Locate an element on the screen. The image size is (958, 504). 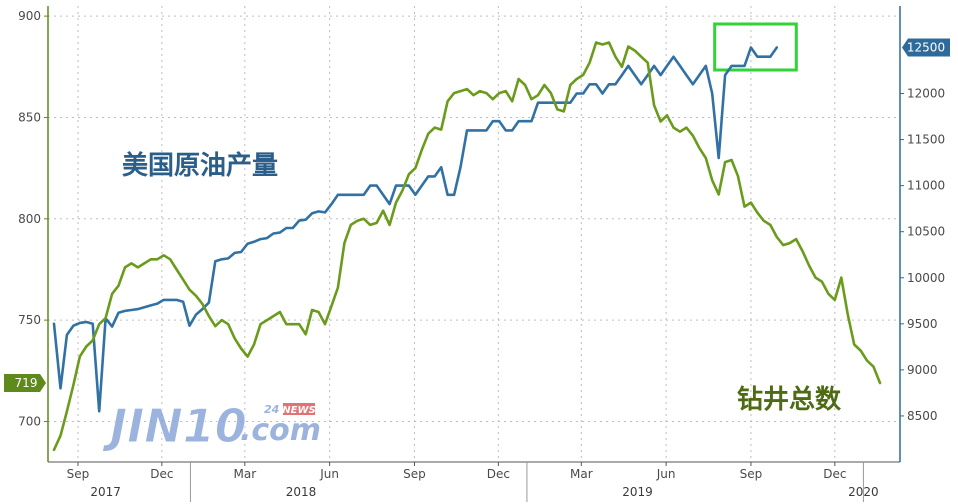
right-tick-label: 12000 is located at coordinates (926, 94).